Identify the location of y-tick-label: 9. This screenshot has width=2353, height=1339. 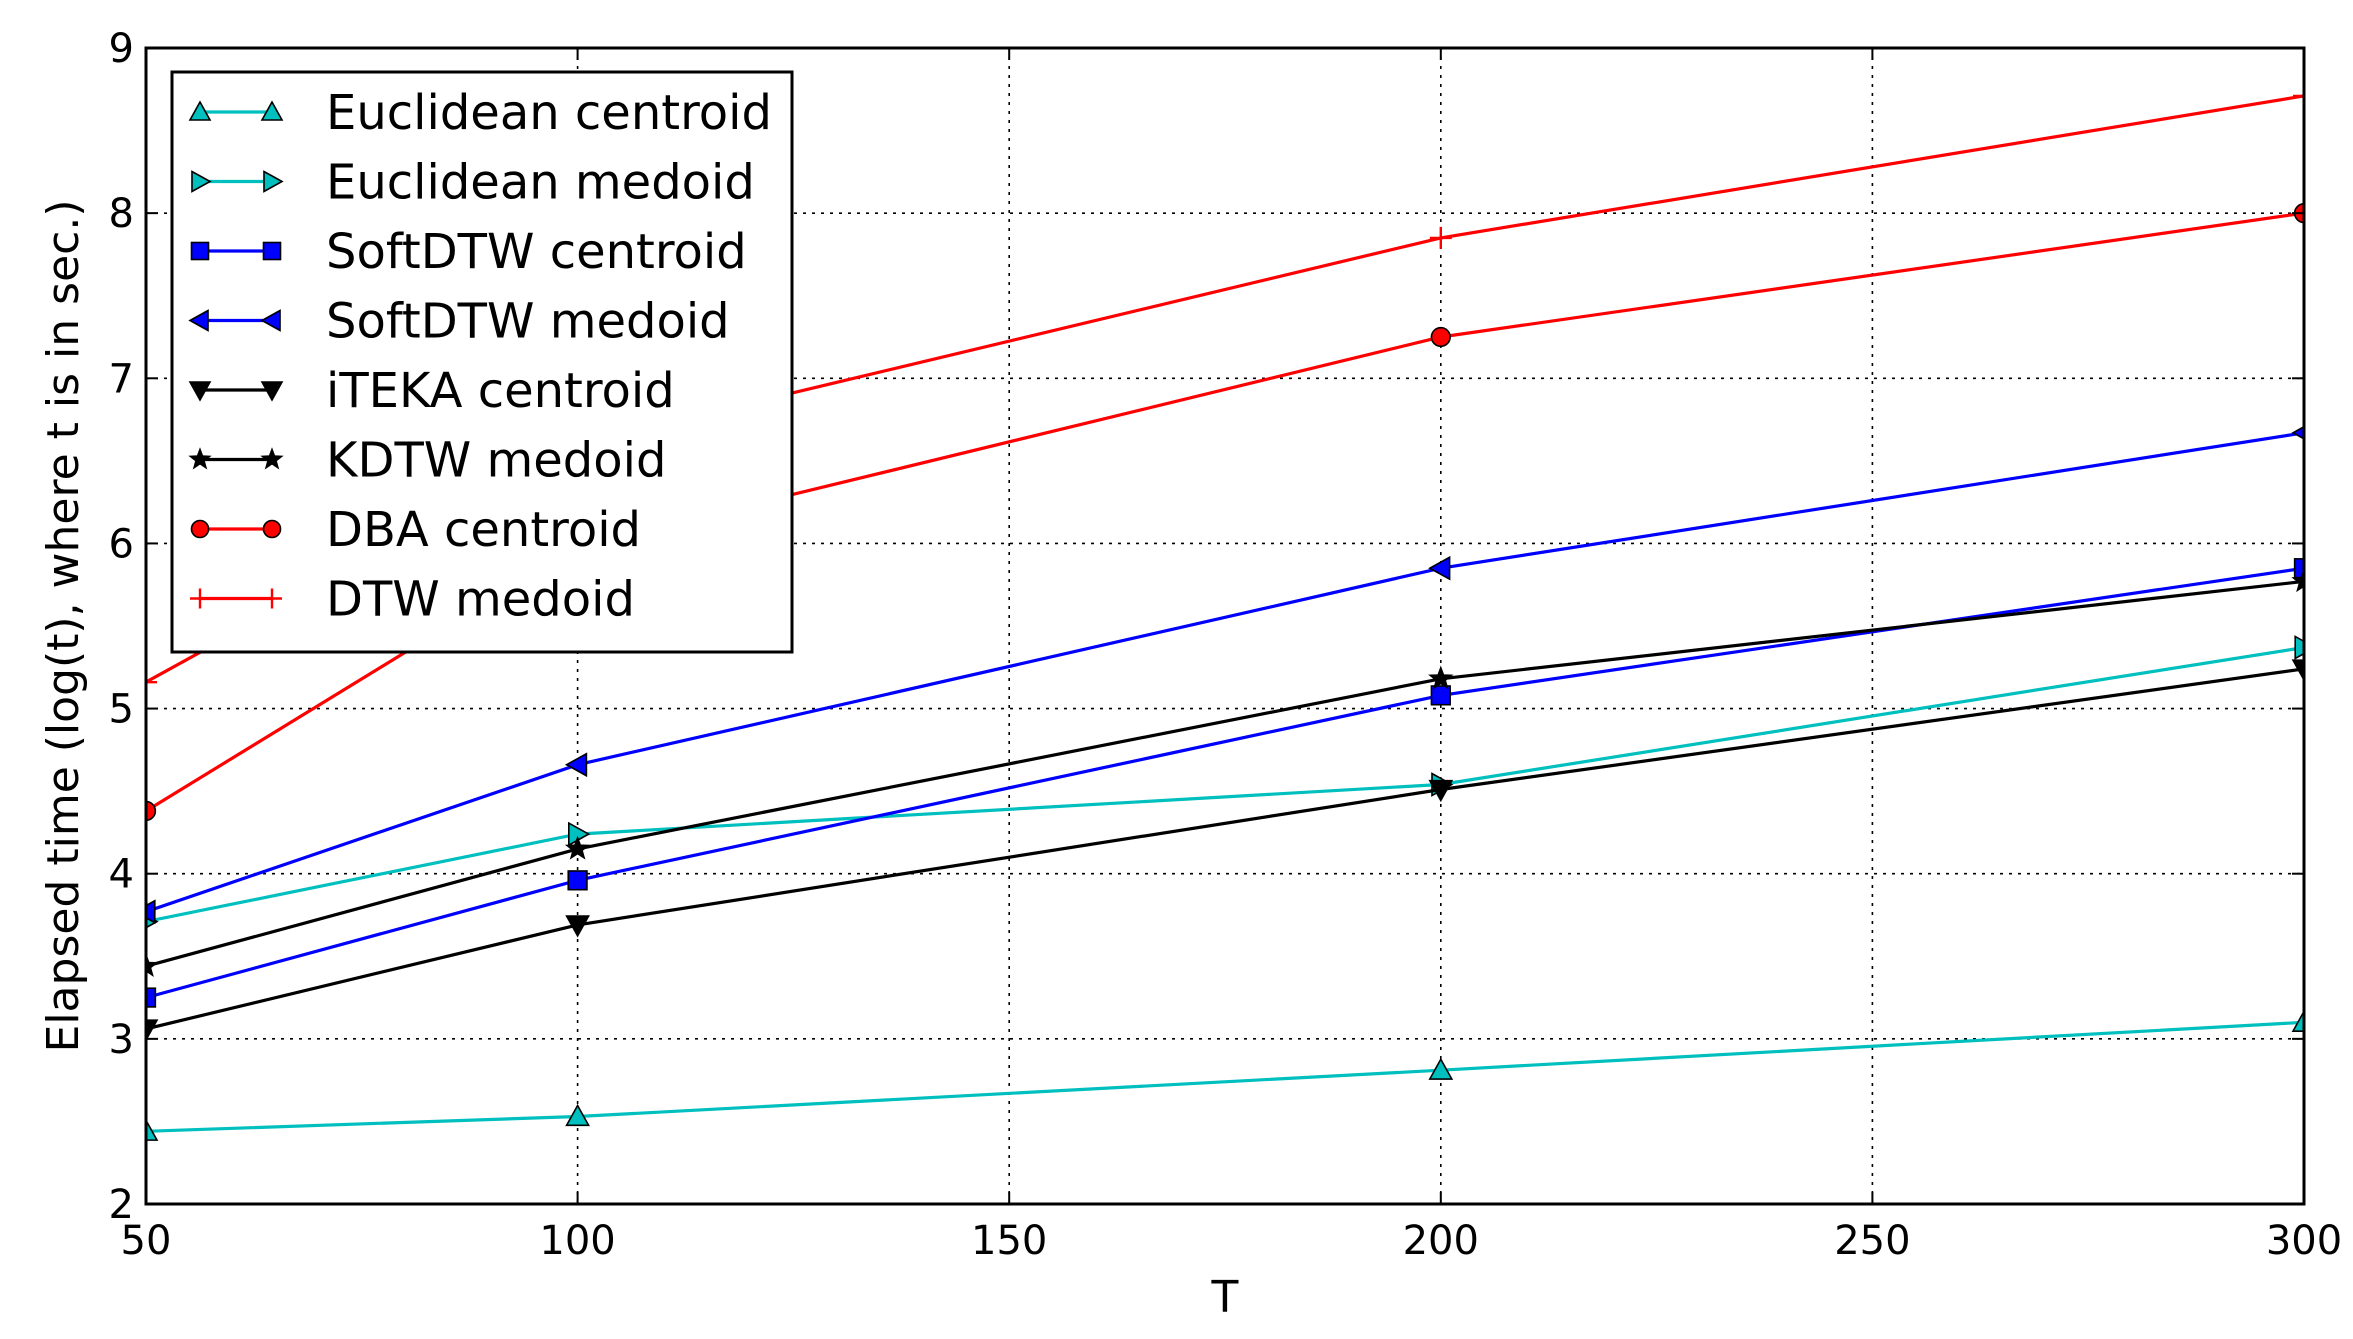
(121, 49).